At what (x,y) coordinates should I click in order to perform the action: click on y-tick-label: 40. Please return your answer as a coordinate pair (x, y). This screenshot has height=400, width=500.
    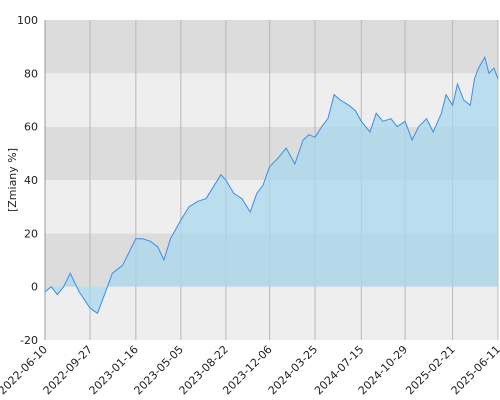
    Looking at the image, I should click on (31, 180).